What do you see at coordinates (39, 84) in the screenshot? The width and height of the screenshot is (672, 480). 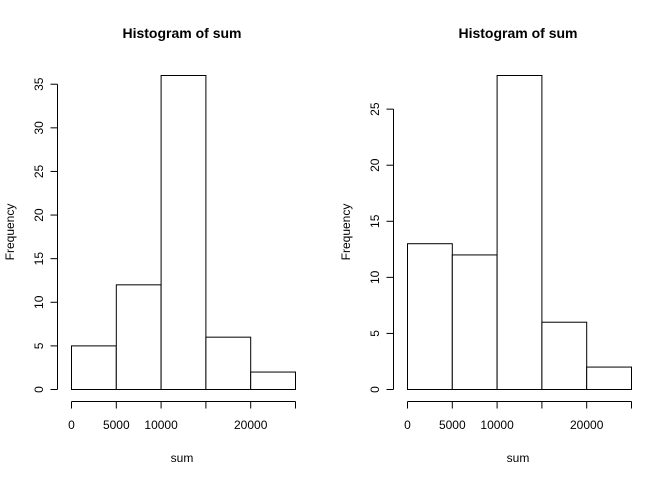 I see `y-tick-label: 35` at bounding box center [39, 84].